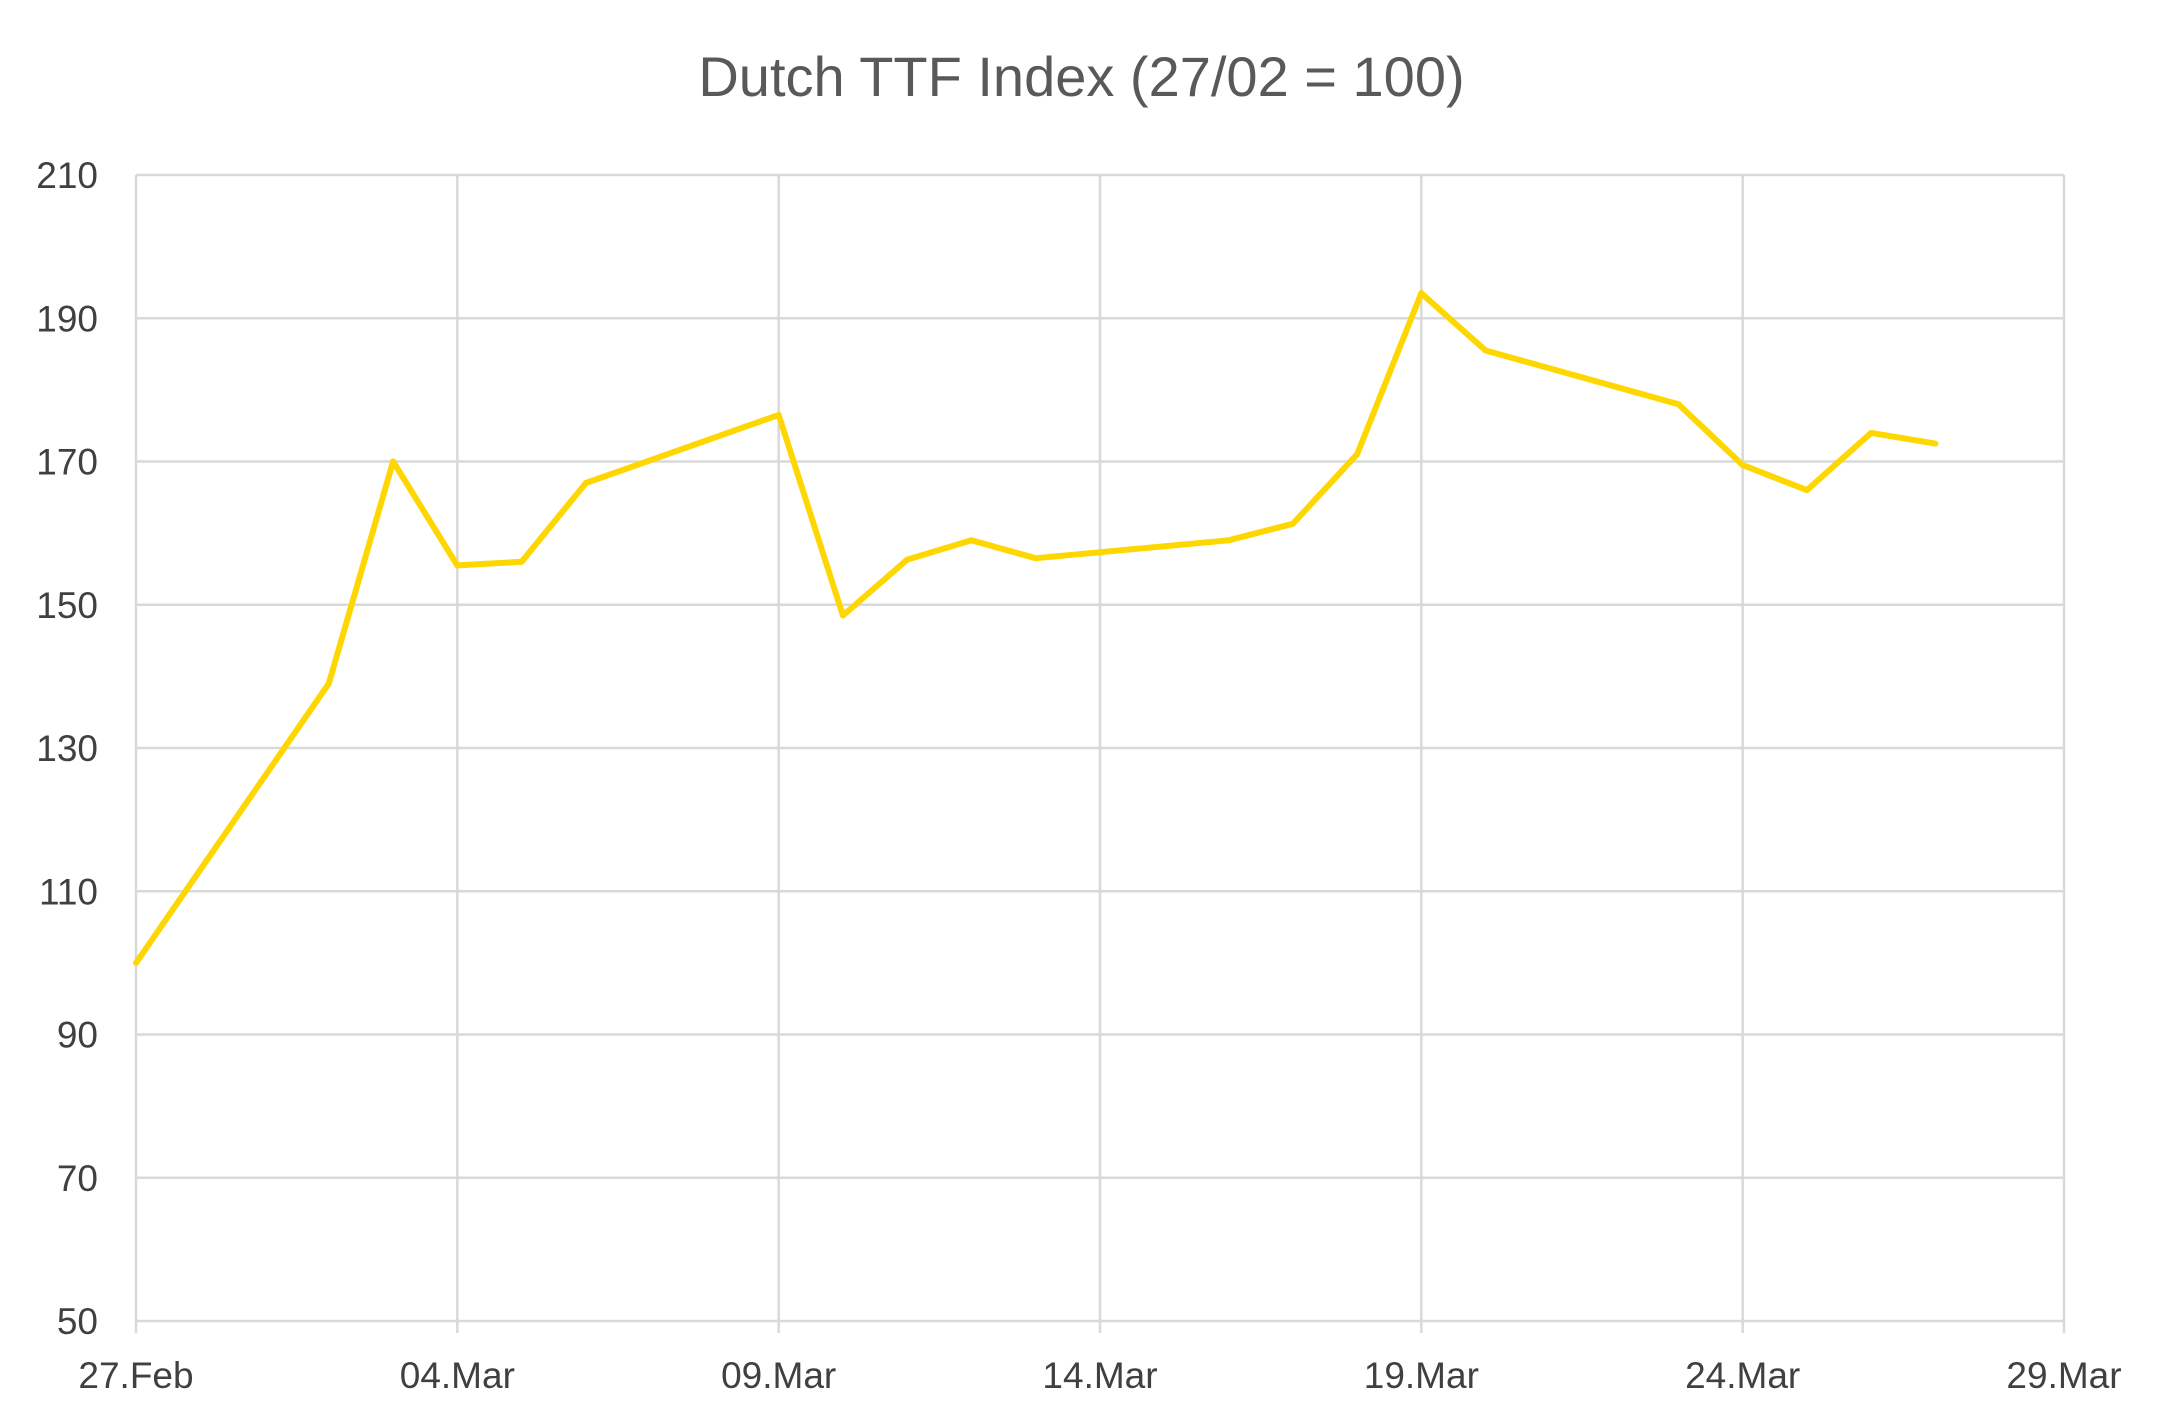  Describe the element at coordinates (77, 1321) in the screenshot. I see `y-tick-label: 50` at that location.